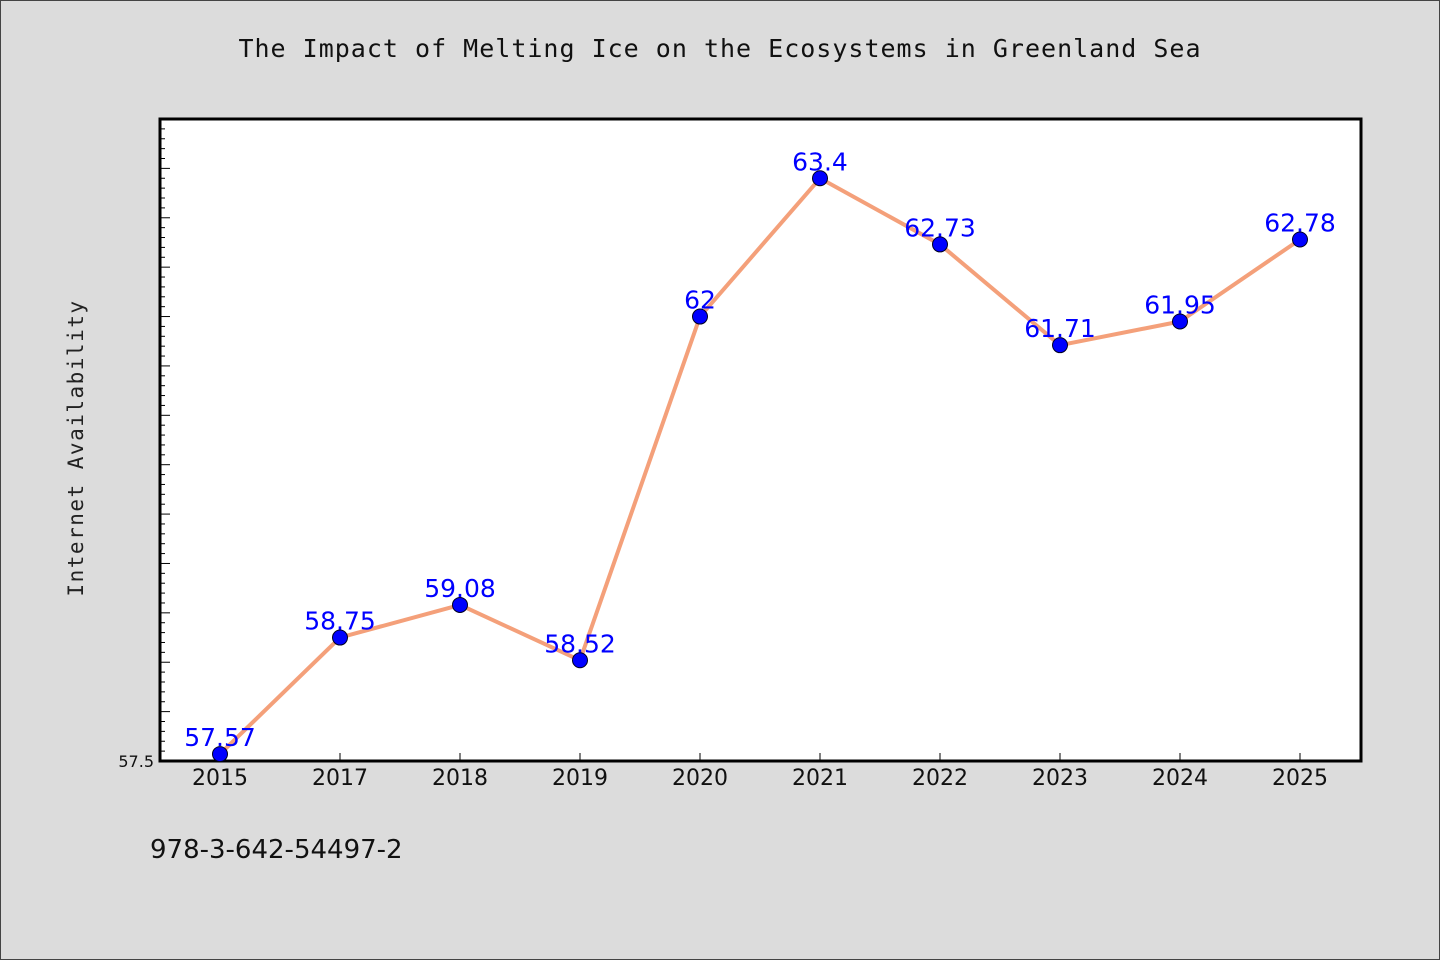 The image size is (1440, 960). Describe the element at coordinates (340, 778) in the screenshot. I see `x-tick-label: 2017` at that location.